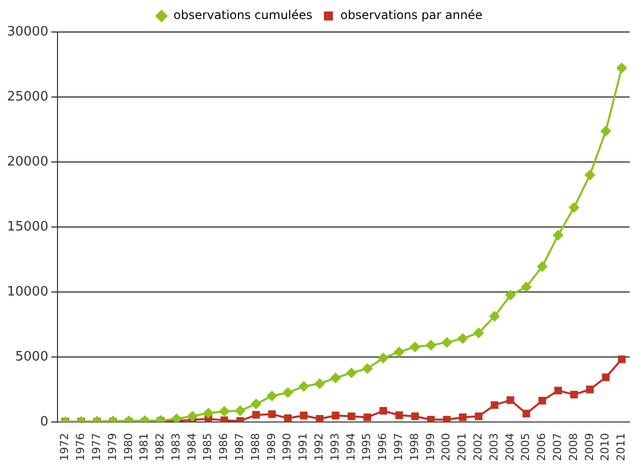 This screenshot has height=464, width=638. I want to click on x-tick-label: 1981, so click(144, 447).